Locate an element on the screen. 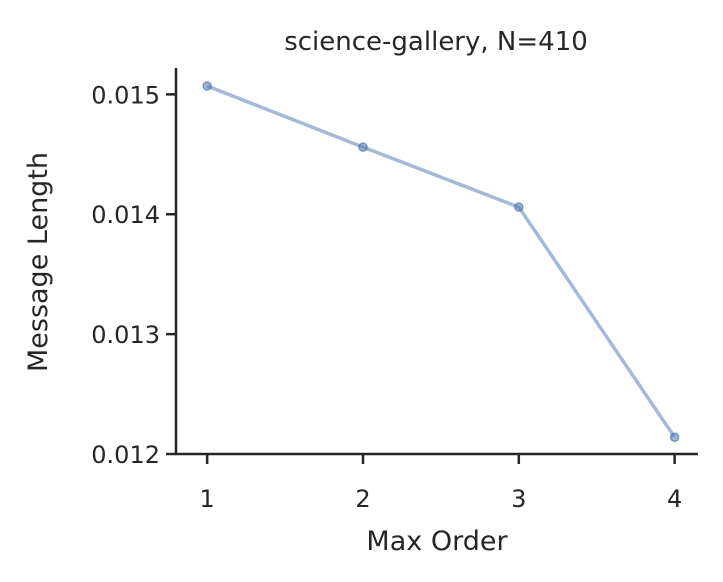 The height and width of the screenshot is (582, 723). x-tick-label: 4 is located at coordinates (674, 499).